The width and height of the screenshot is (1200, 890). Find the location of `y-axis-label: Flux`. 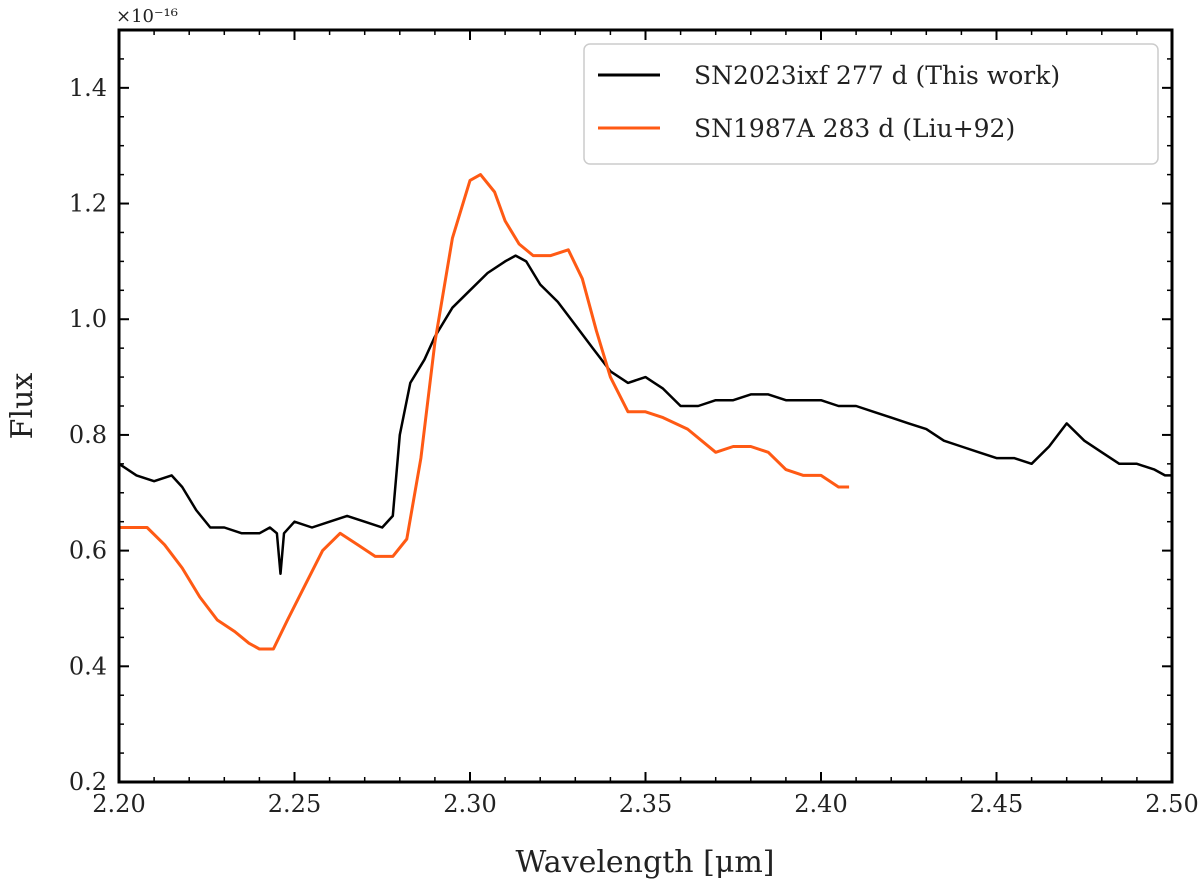

y-axis-label: Flux is located at coordinates (22, 406).